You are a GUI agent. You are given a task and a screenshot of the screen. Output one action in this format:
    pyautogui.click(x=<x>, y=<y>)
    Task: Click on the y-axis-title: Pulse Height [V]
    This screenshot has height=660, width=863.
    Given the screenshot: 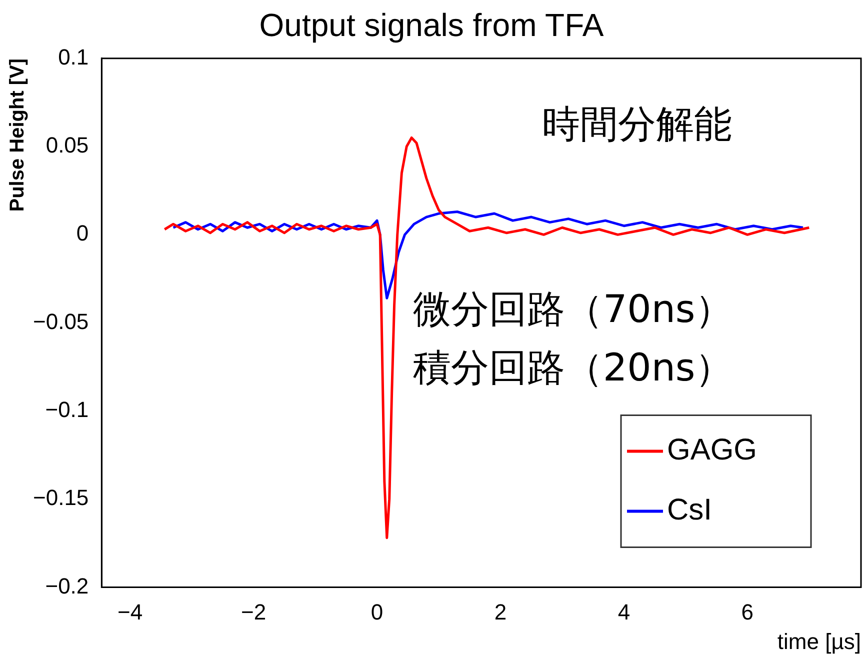 What is the action you would take?
    pyautogui.click(x=17, y=135)
    